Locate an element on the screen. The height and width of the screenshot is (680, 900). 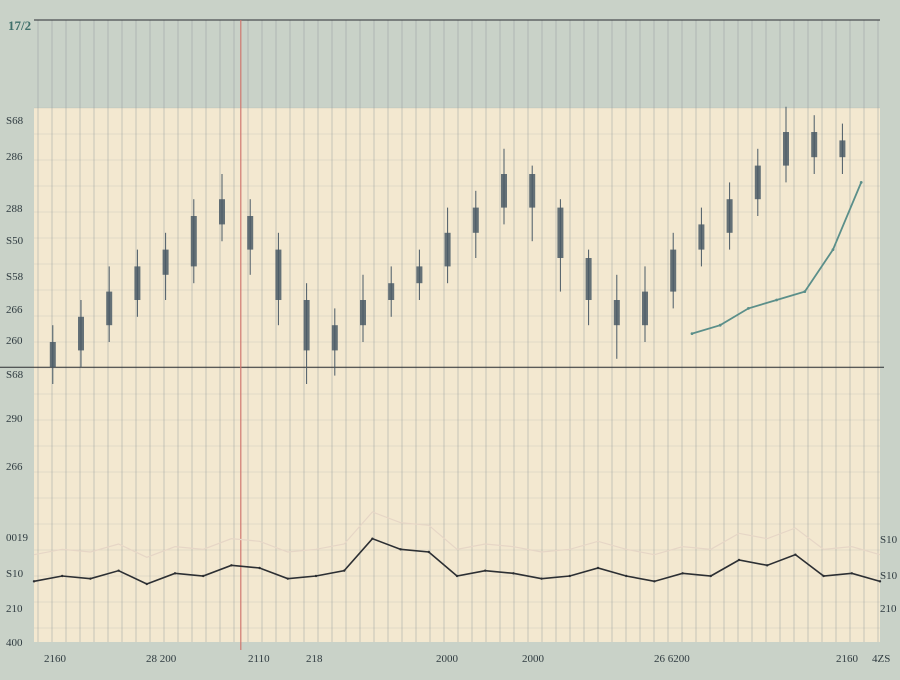
x-tick-label: 26 6200 is located at coordinates (672, 659).